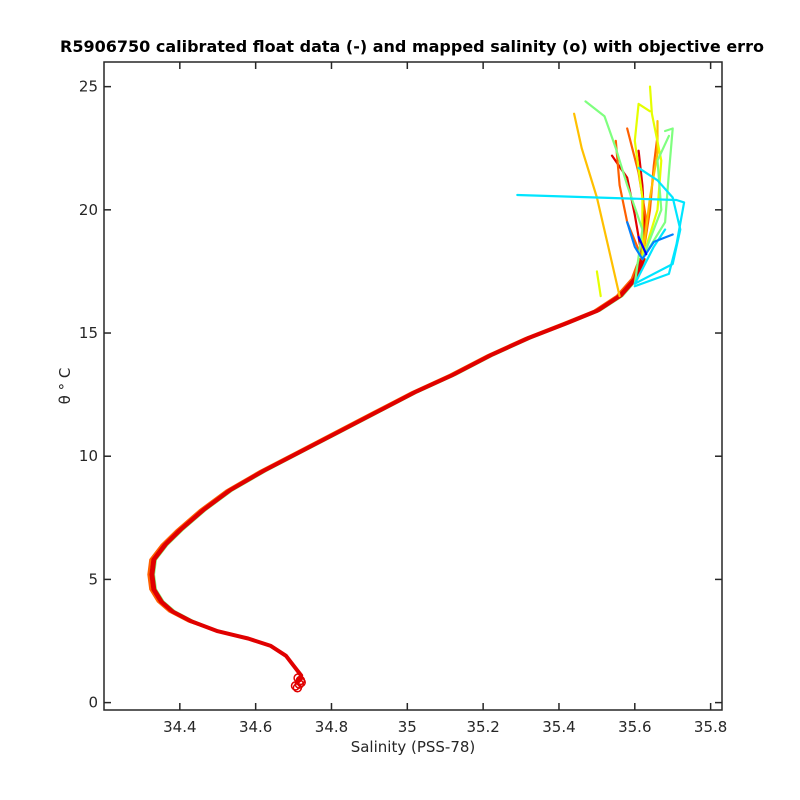 This screenshot has height=800, width=800. Describe the element at coordinates (301, 682) in the screenshot. I see `mapped-salinity-marker` at that location.